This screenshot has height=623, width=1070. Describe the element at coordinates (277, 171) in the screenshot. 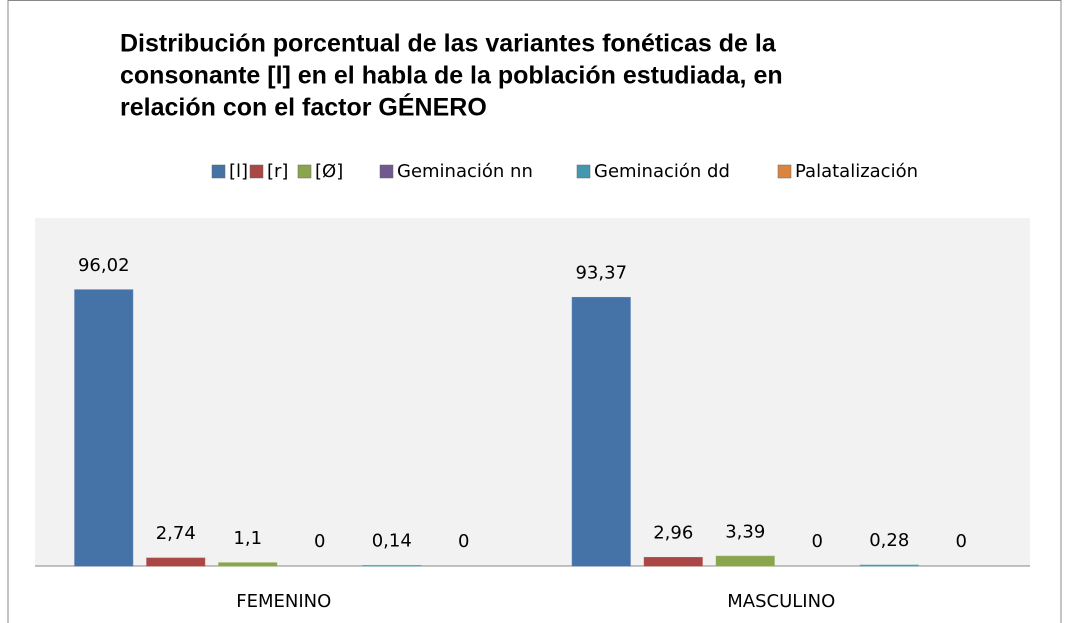

I see `legend-label: [r]` at that location.